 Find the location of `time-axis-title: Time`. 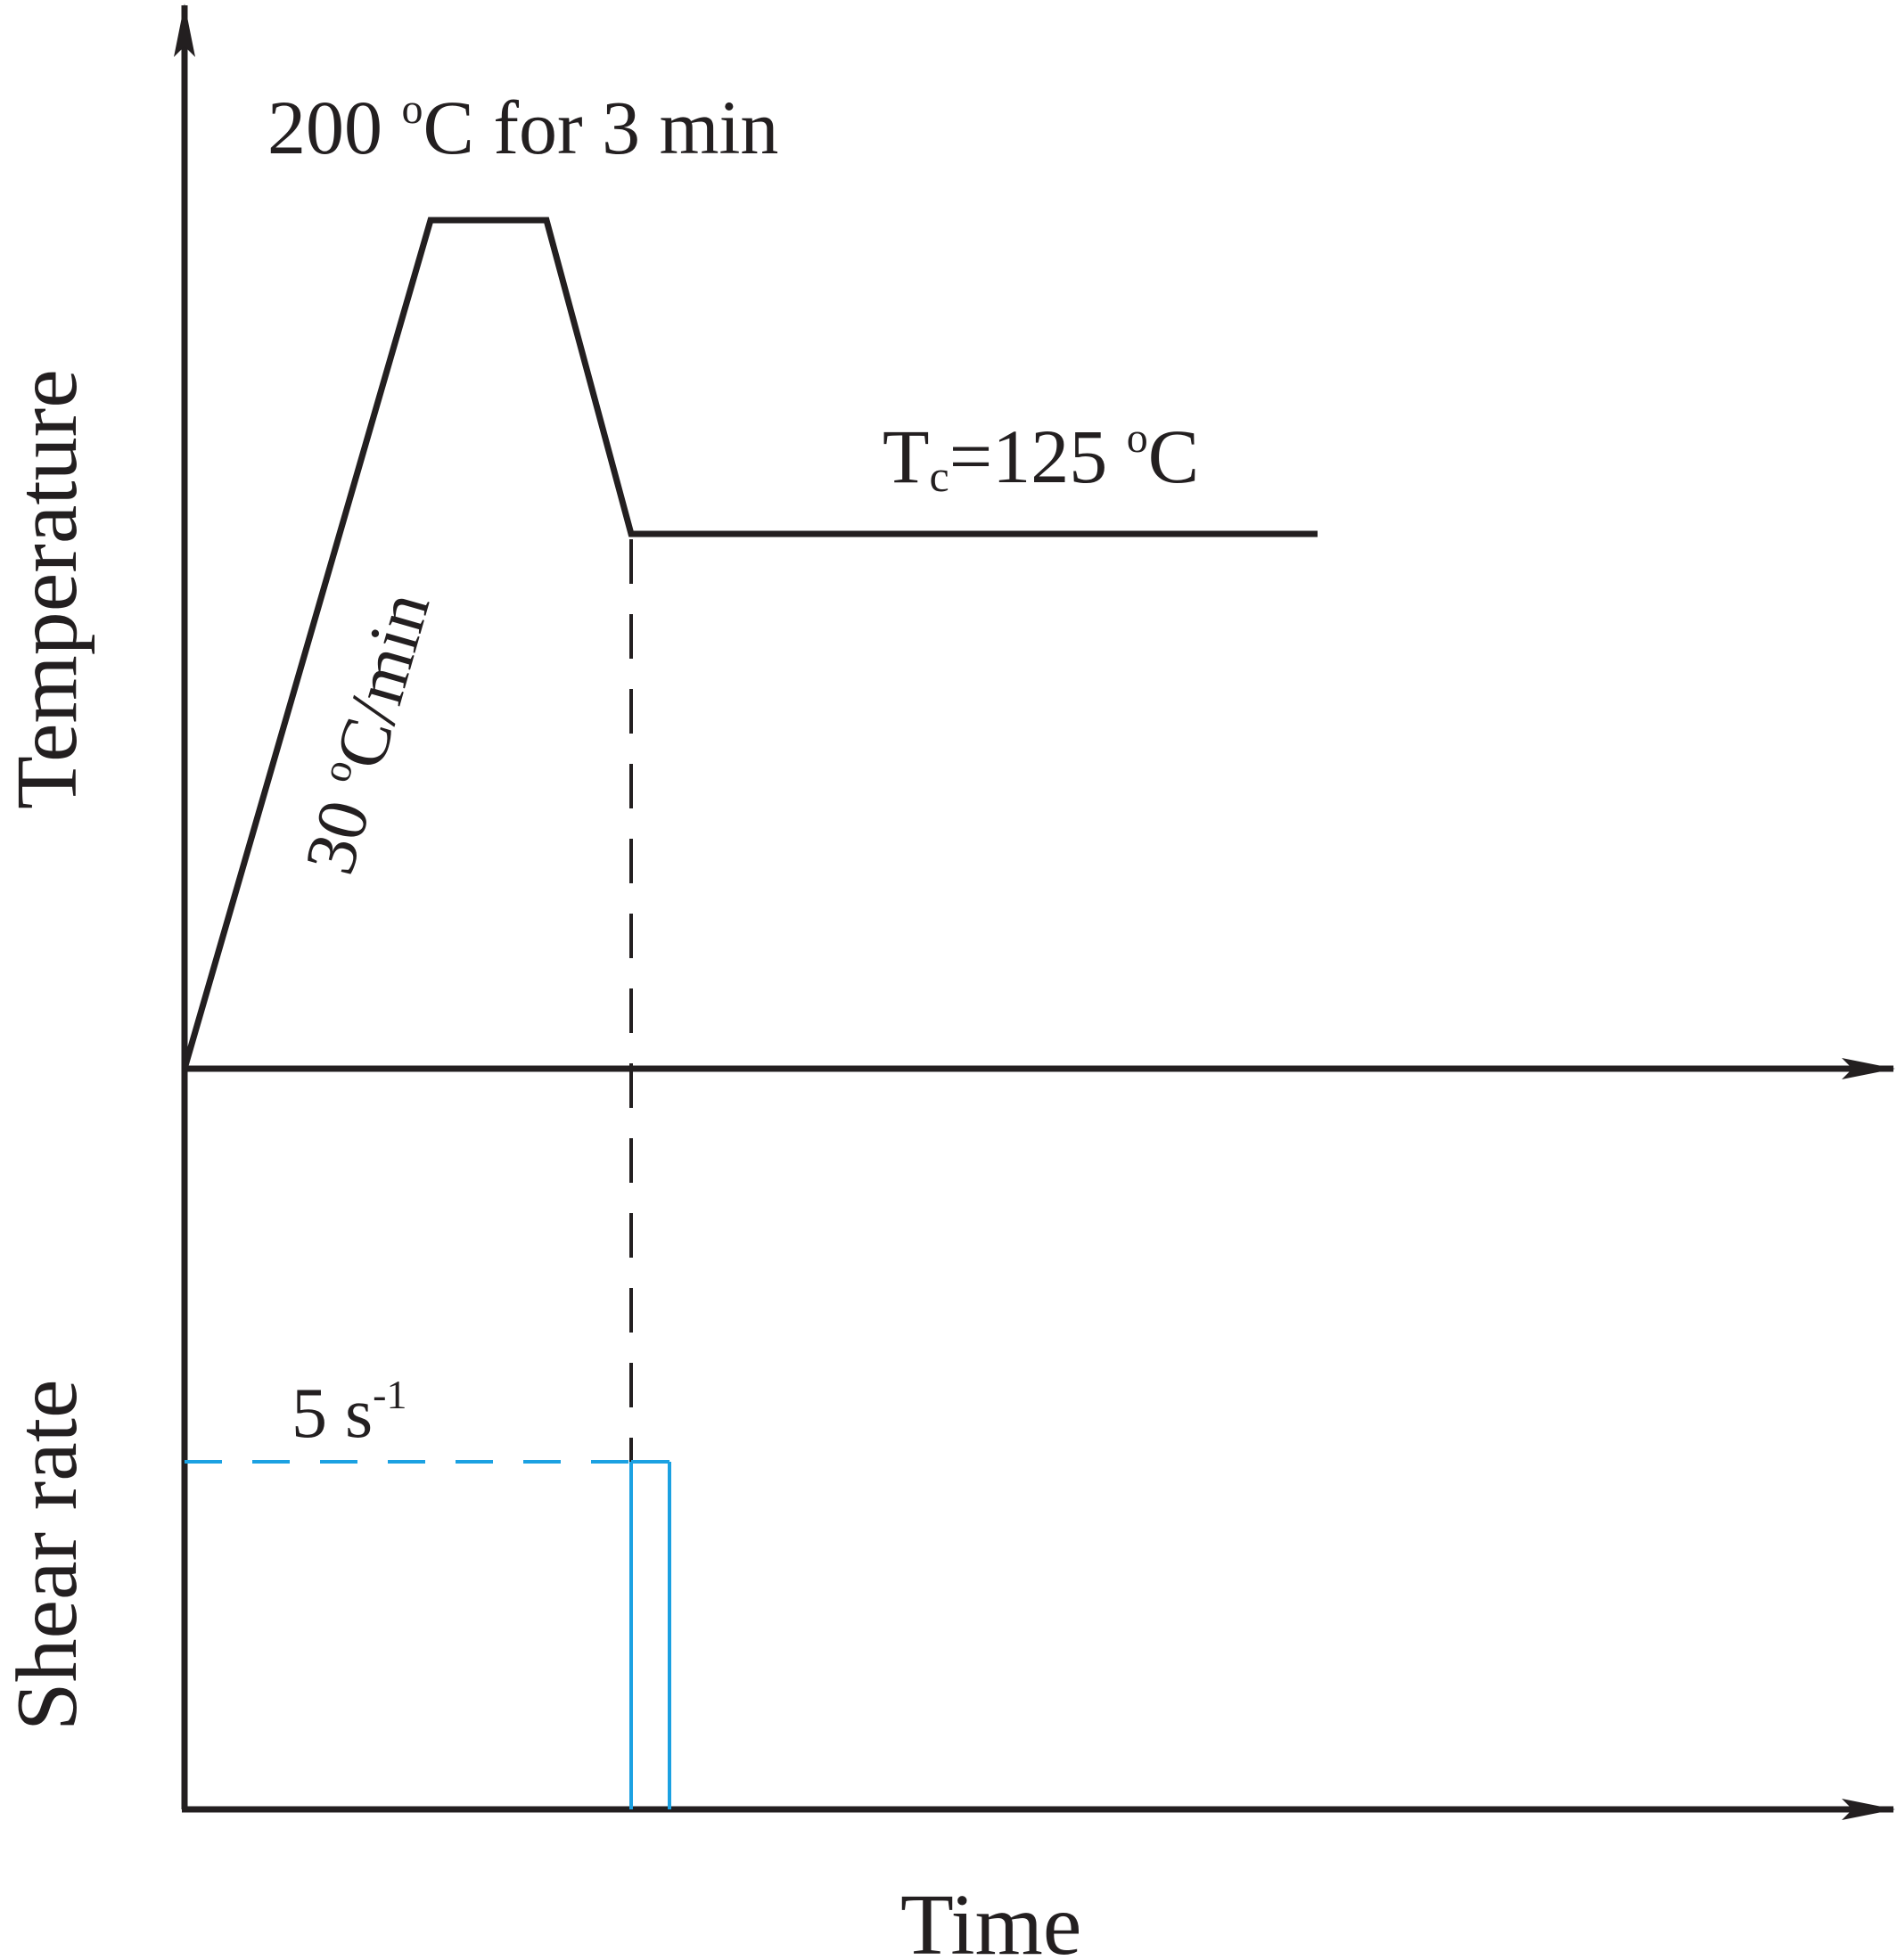

time-axis-title: Time is located at coordinates (990, 1919).